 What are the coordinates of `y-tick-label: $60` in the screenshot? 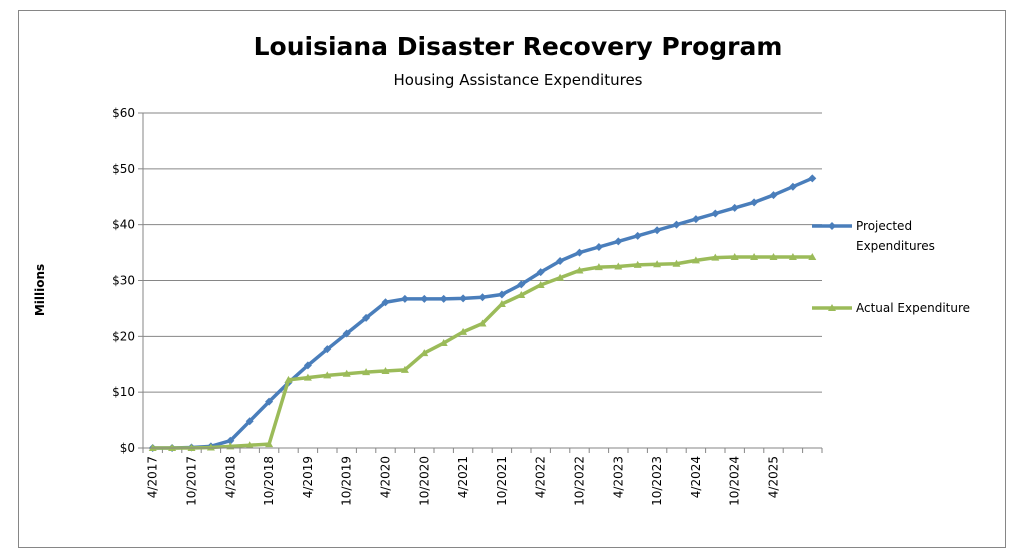 It's located at (123, 113).